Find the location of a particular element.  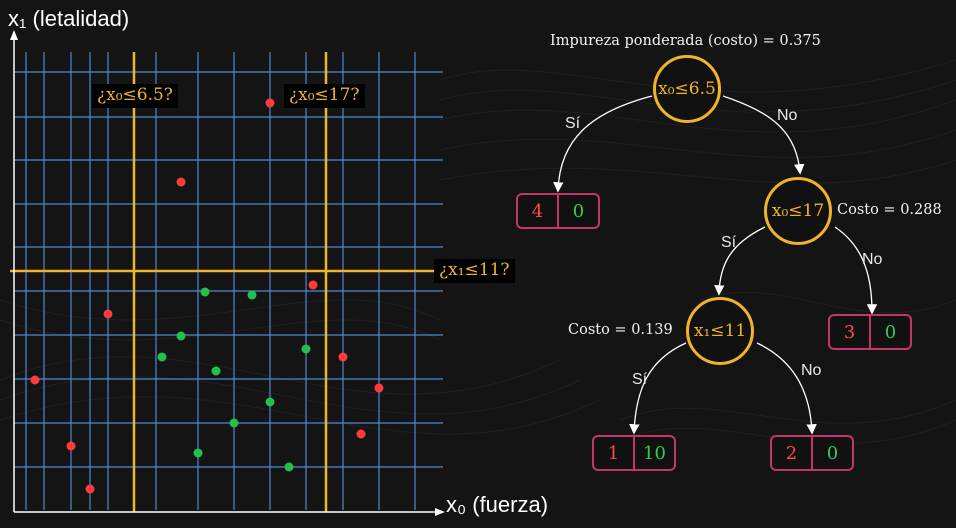

leaf-node-1: 4 0 is located at coordinates (558, 211).